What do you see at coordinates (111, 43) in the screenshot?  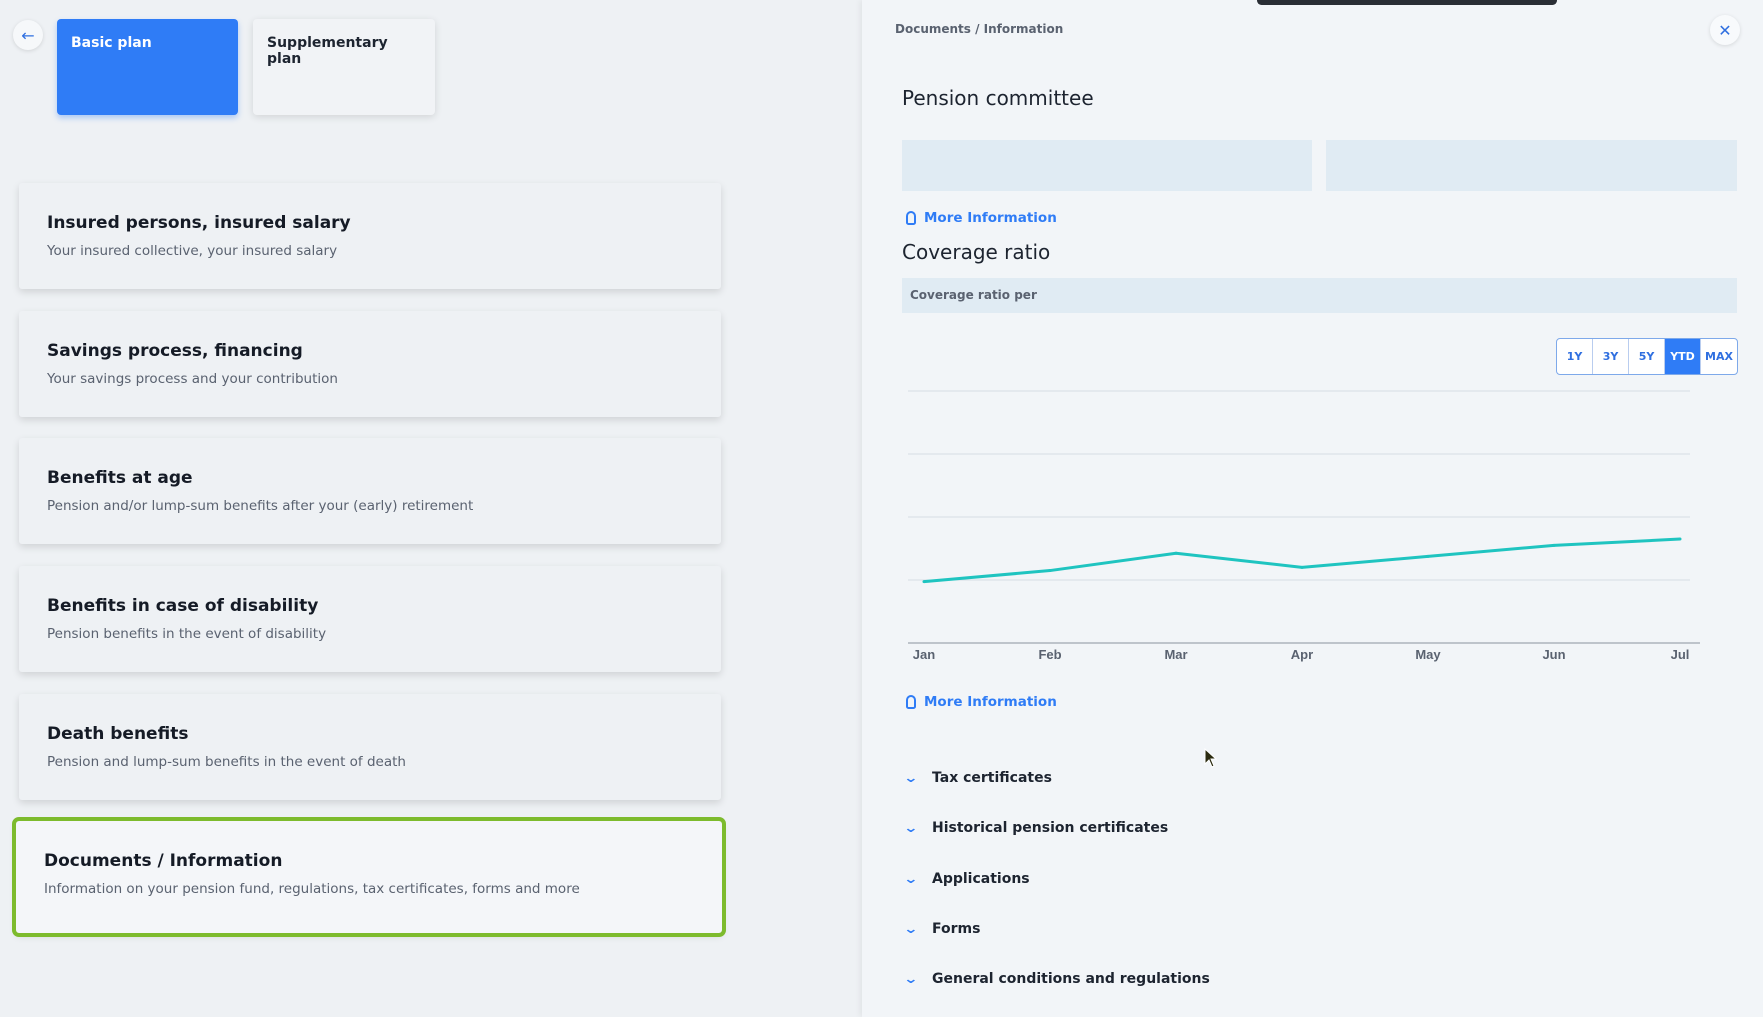 I see `tab-label: Basic plan` at bounding box center [111, 43].